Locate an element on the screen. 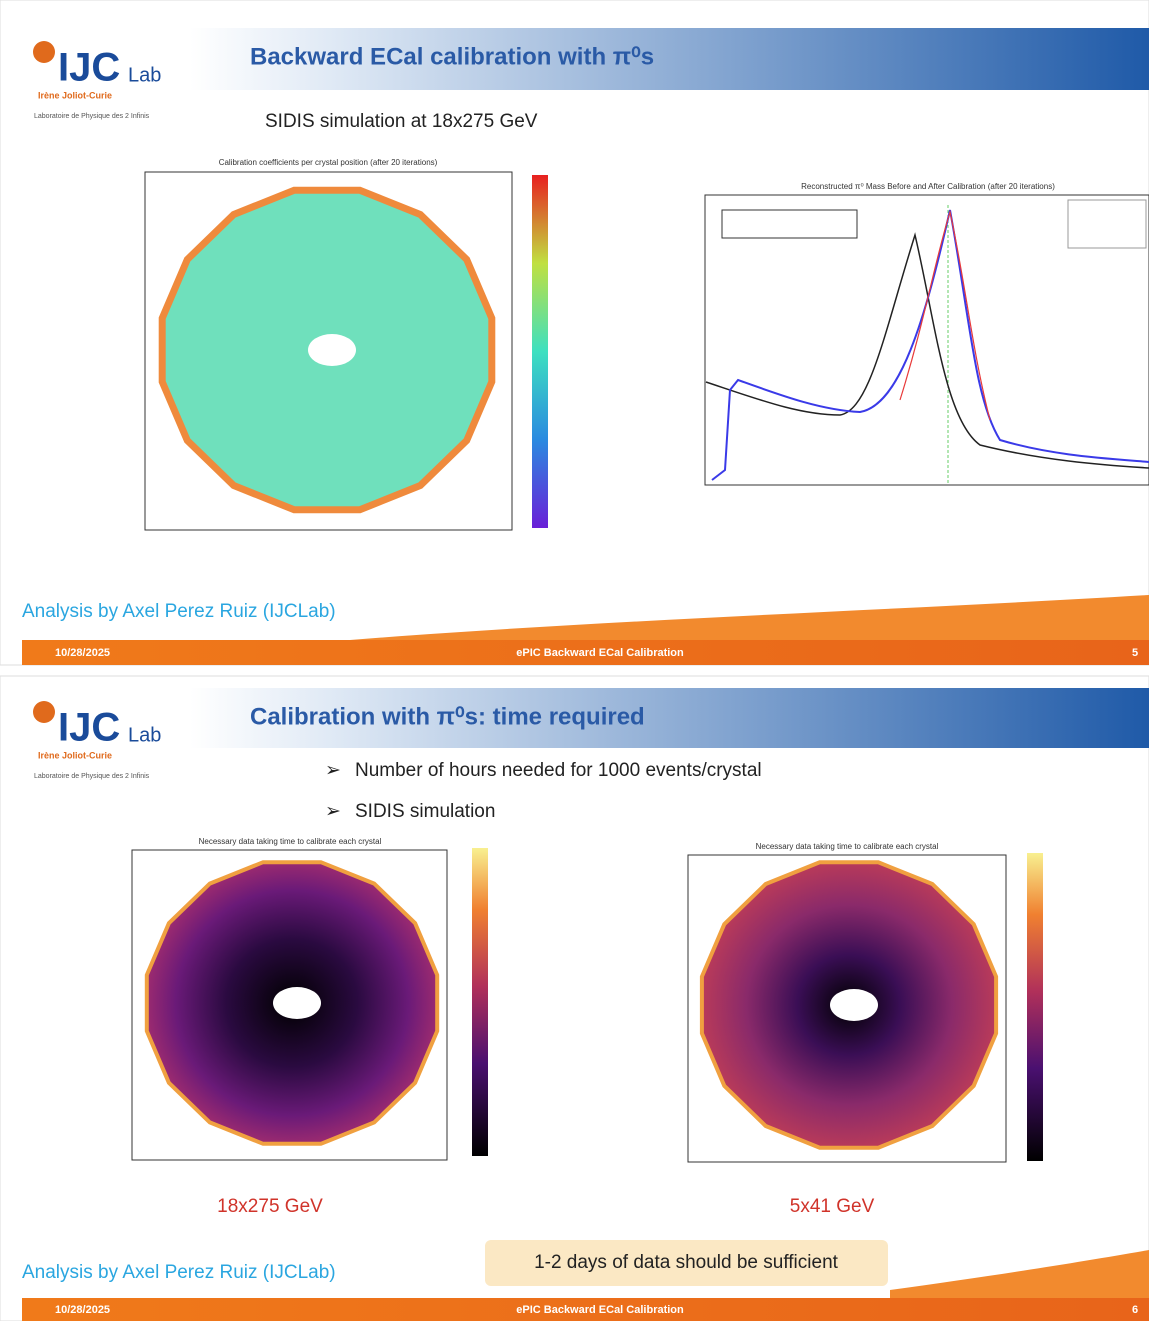  note: 1-2 days of data should be sufficient is located at coordinates (686, 1262).